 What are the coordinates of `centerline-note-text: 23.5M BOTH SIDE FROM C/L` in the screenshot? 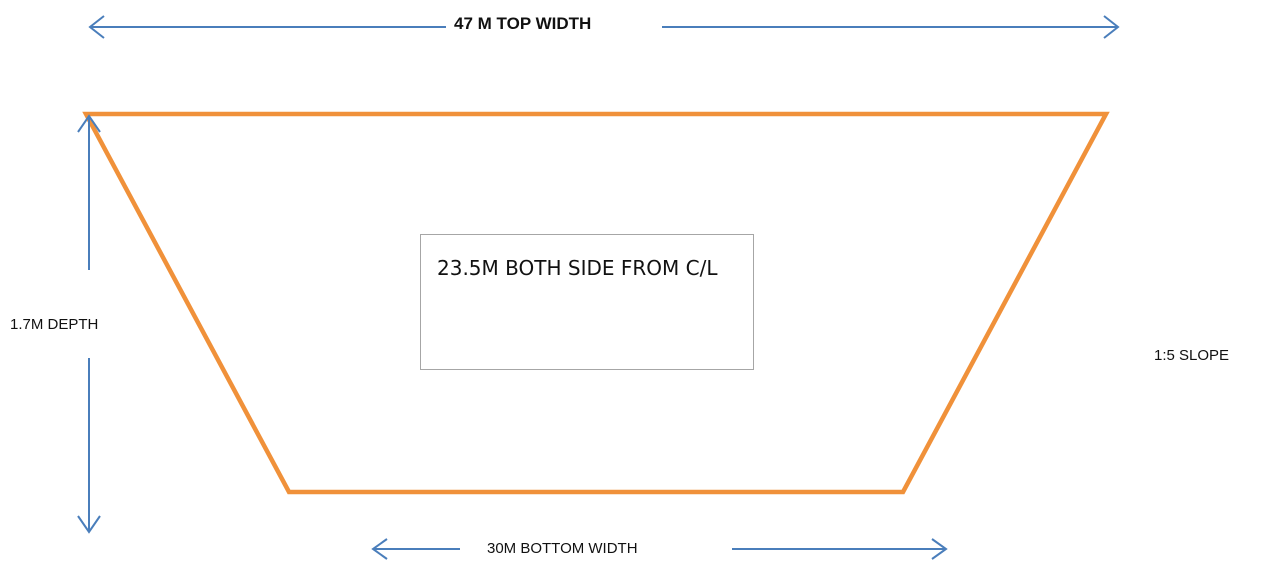 It's located at (577, 268).